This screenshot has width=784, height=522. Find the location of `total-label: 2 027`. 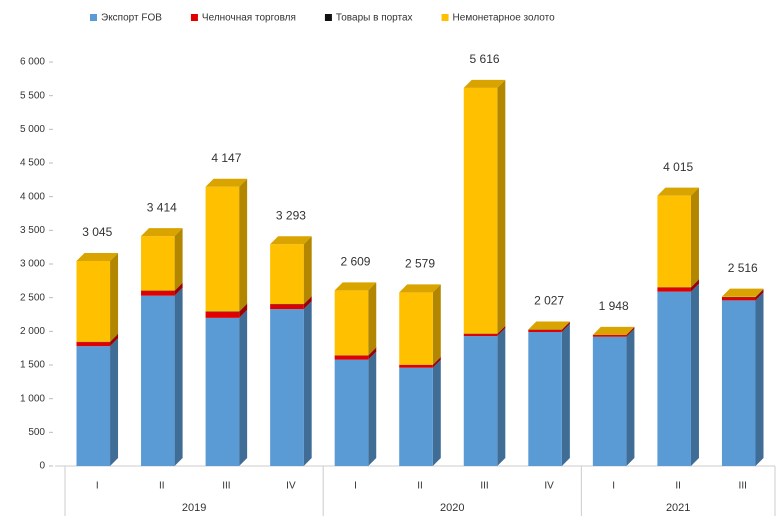

total-label: 2 027 is located at coordinates (549, 301).